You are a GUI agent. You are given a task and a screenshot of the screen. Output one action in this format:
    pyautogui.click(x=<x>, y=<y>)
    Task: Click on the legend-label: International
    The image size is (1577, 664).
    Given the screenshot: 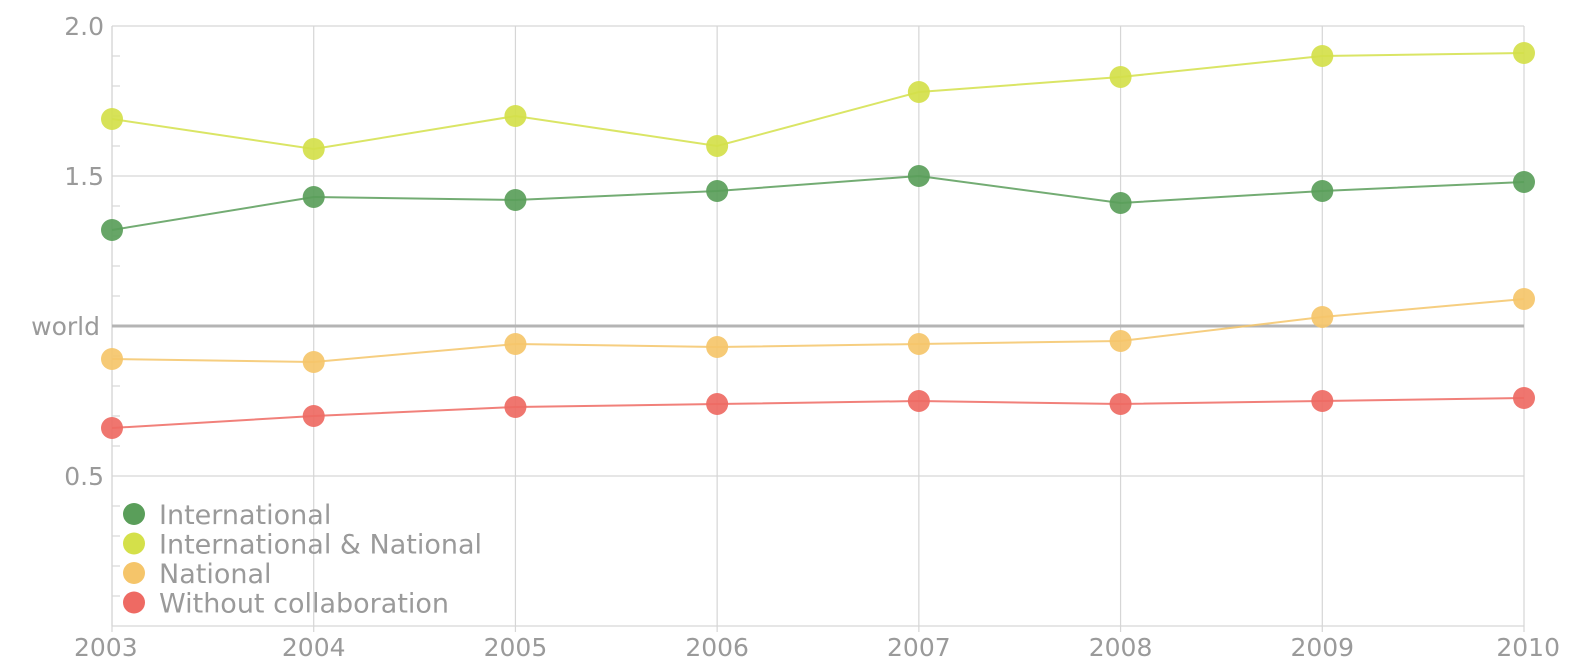 What is the action you would take?
    pyautogui.click(x=245, y=515)
    